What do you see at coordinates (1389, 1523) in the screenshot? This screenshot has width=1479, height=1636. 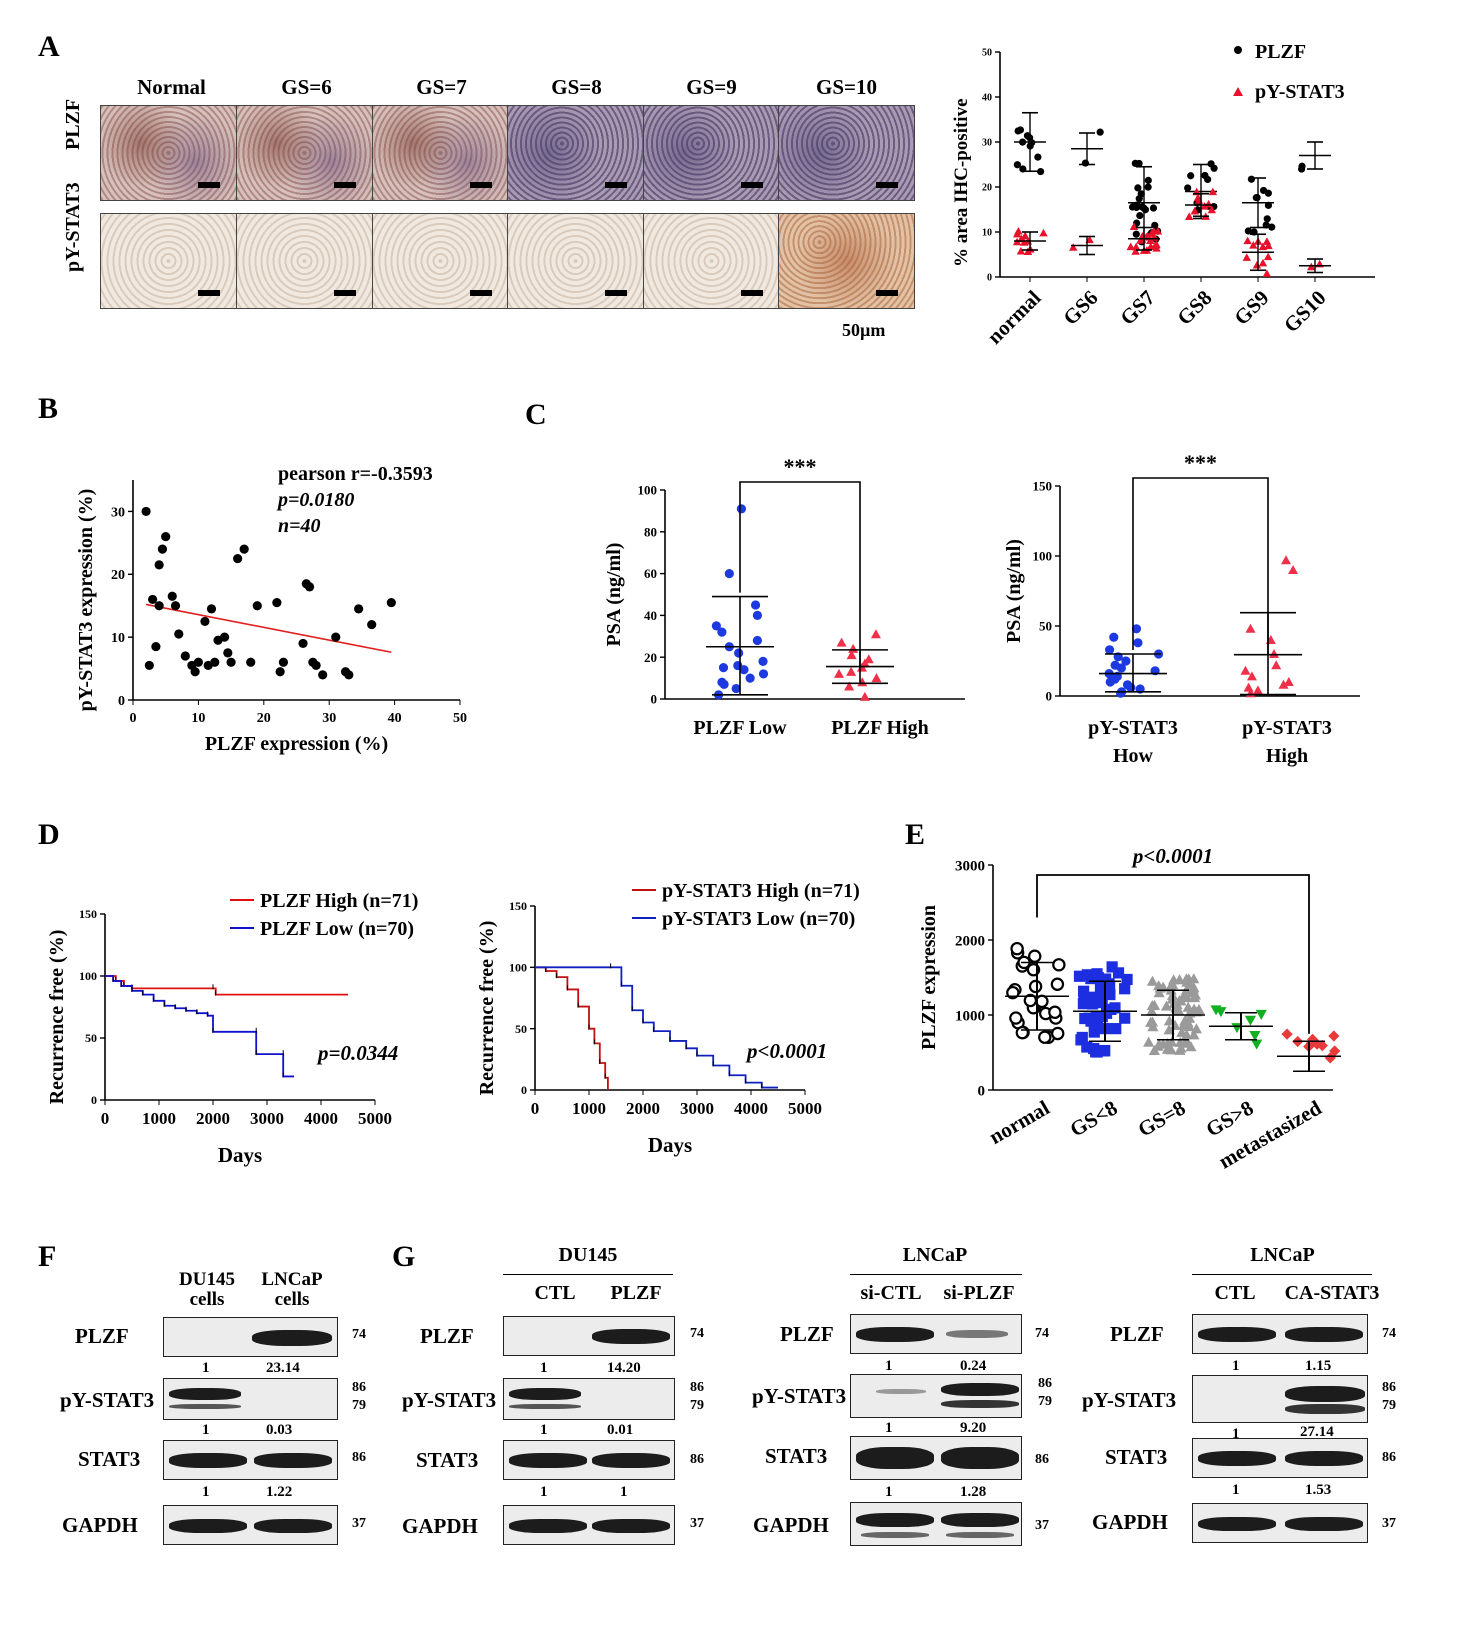 I see `mw-marker: 37` at bounding box center [1389, 1523].